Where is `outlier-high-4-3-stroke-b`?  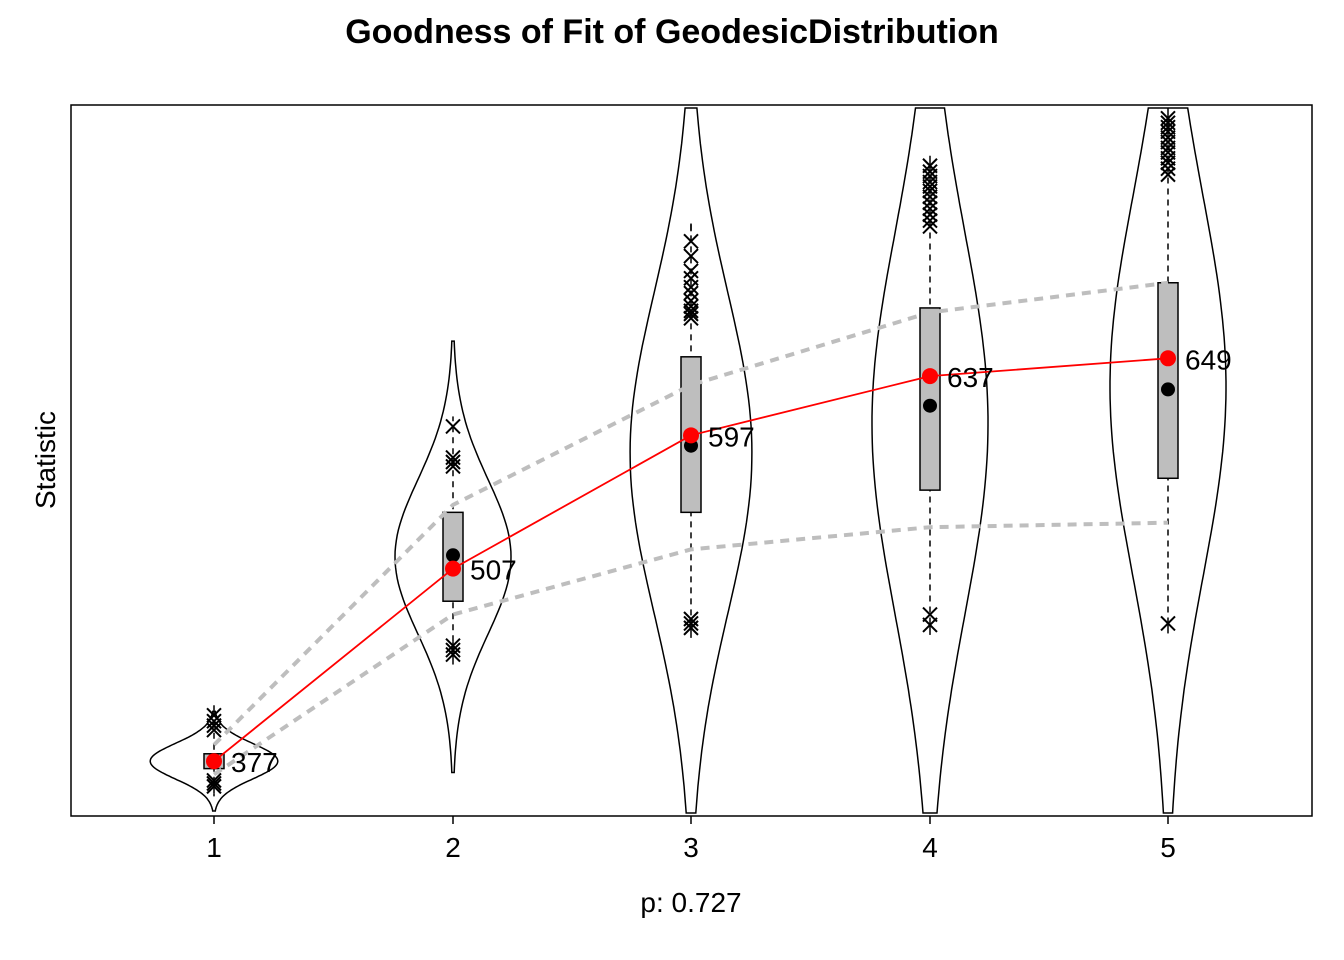 outlier-high-4-3-stroke-b is located at coordinates (930, 208).